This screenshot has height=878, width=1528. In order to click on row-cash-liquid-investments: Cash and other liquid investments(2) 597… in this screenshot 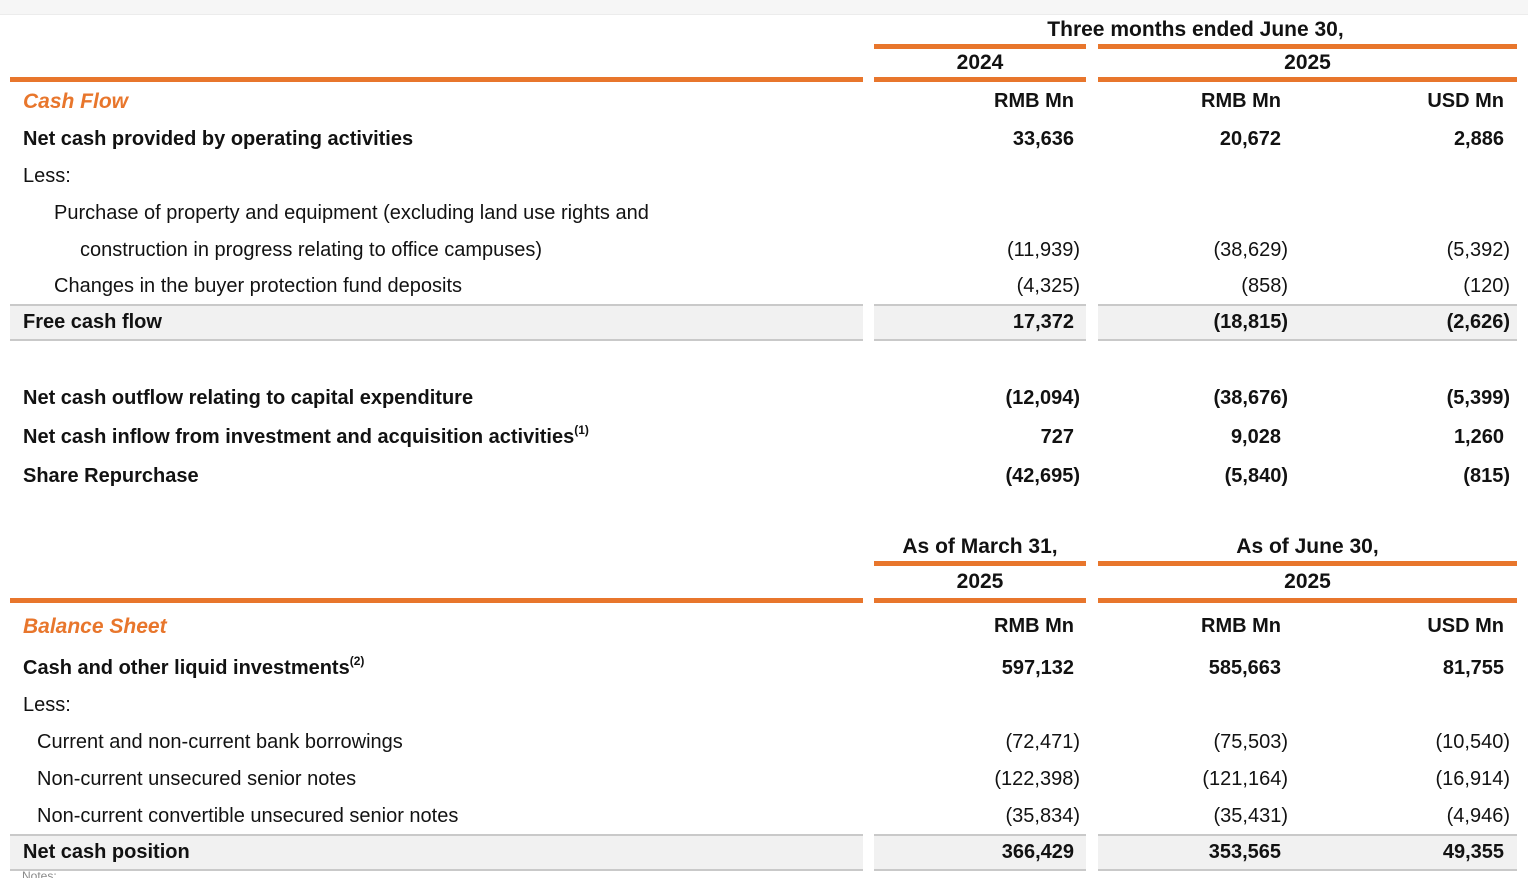, I will do `click(769, 668)`.